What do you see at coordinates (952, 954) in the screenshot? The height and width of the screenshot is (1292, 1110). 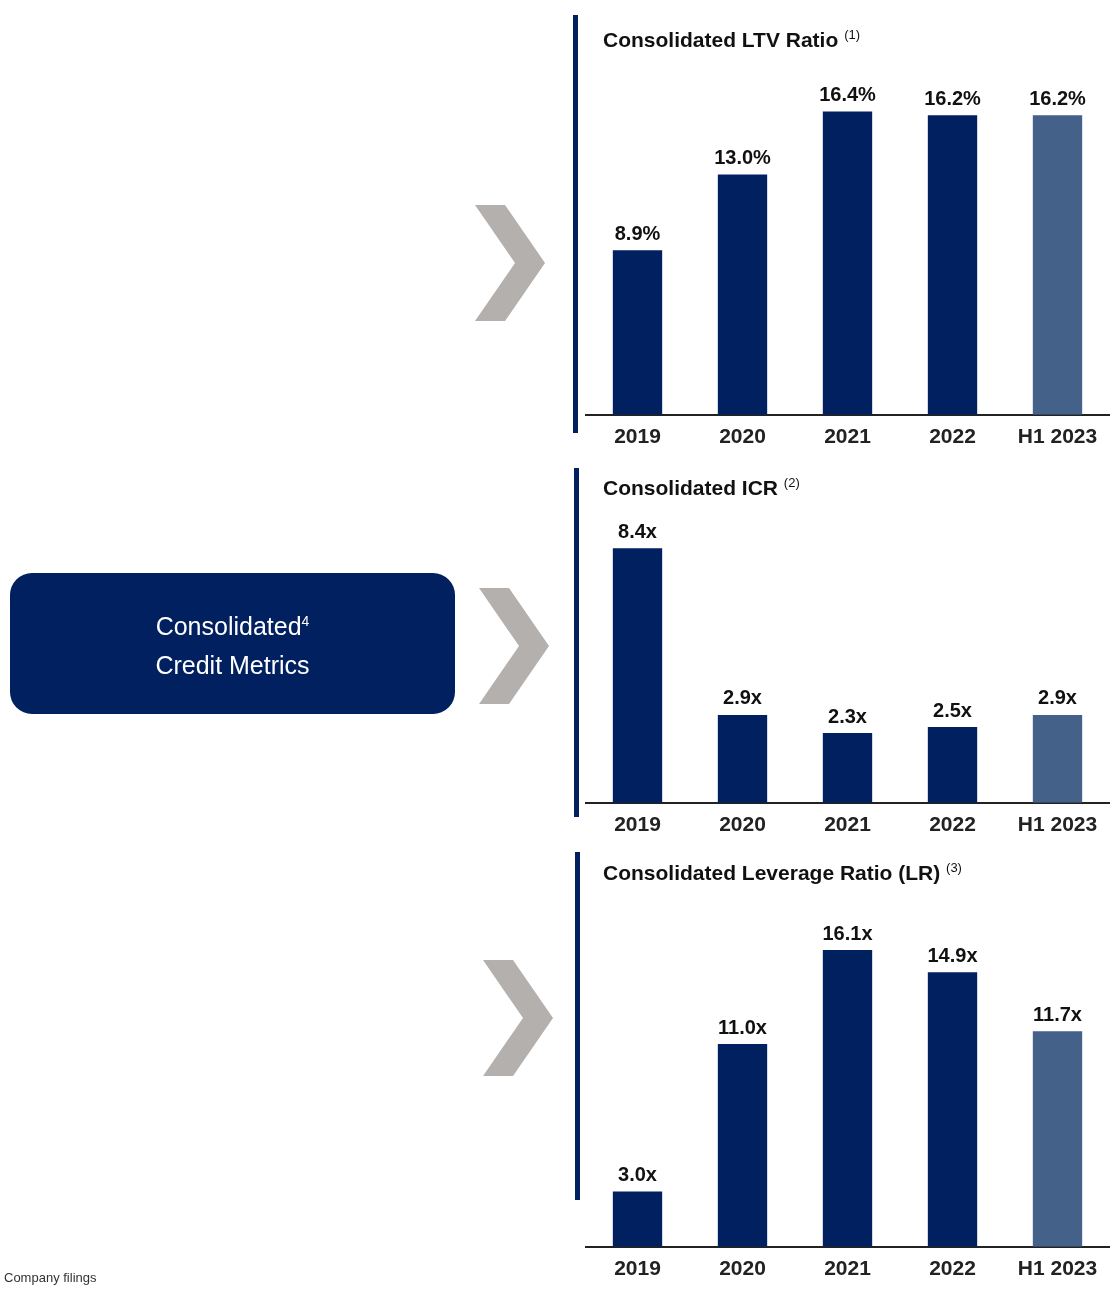 I see `data-label: 14.9x` at bounding box center [952, 954].